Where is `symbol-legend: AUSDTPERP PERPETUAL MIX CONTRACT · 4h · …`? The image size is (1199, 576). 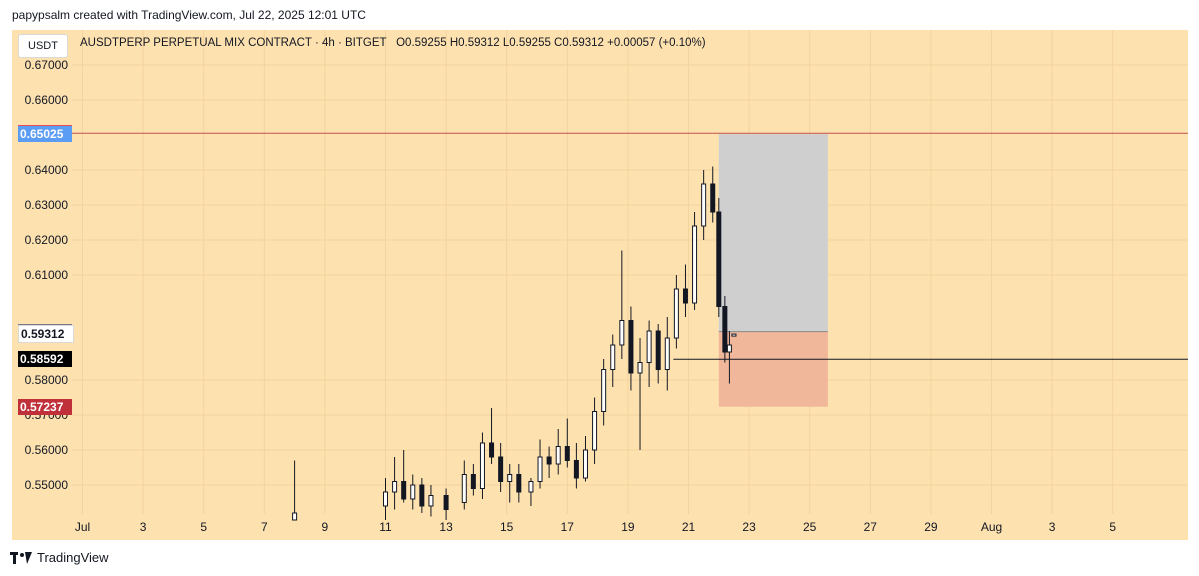 symbol-legend: AUSDTPERP PERPETUAL MIX CONTRACT · 4h · … is located at coordinates (393, 43).